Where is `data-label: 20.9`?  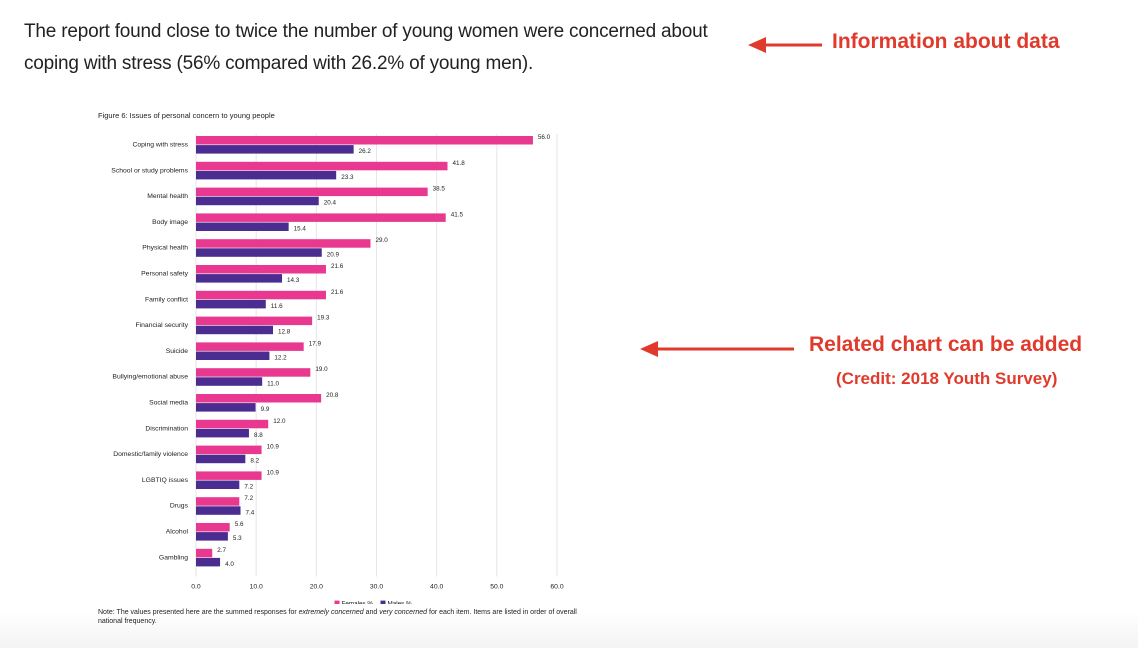 data-label: 20.9 is located at coordinates (333, 254).